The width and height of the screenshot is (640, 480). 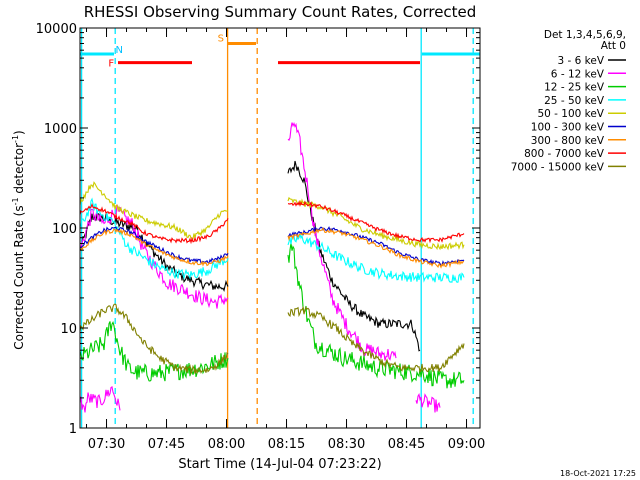 What do you see at coordinates (568, 128) in the screenshot?
I see `legend-entry-label: 100 - 300 keV` at bounding box center [568, 128].